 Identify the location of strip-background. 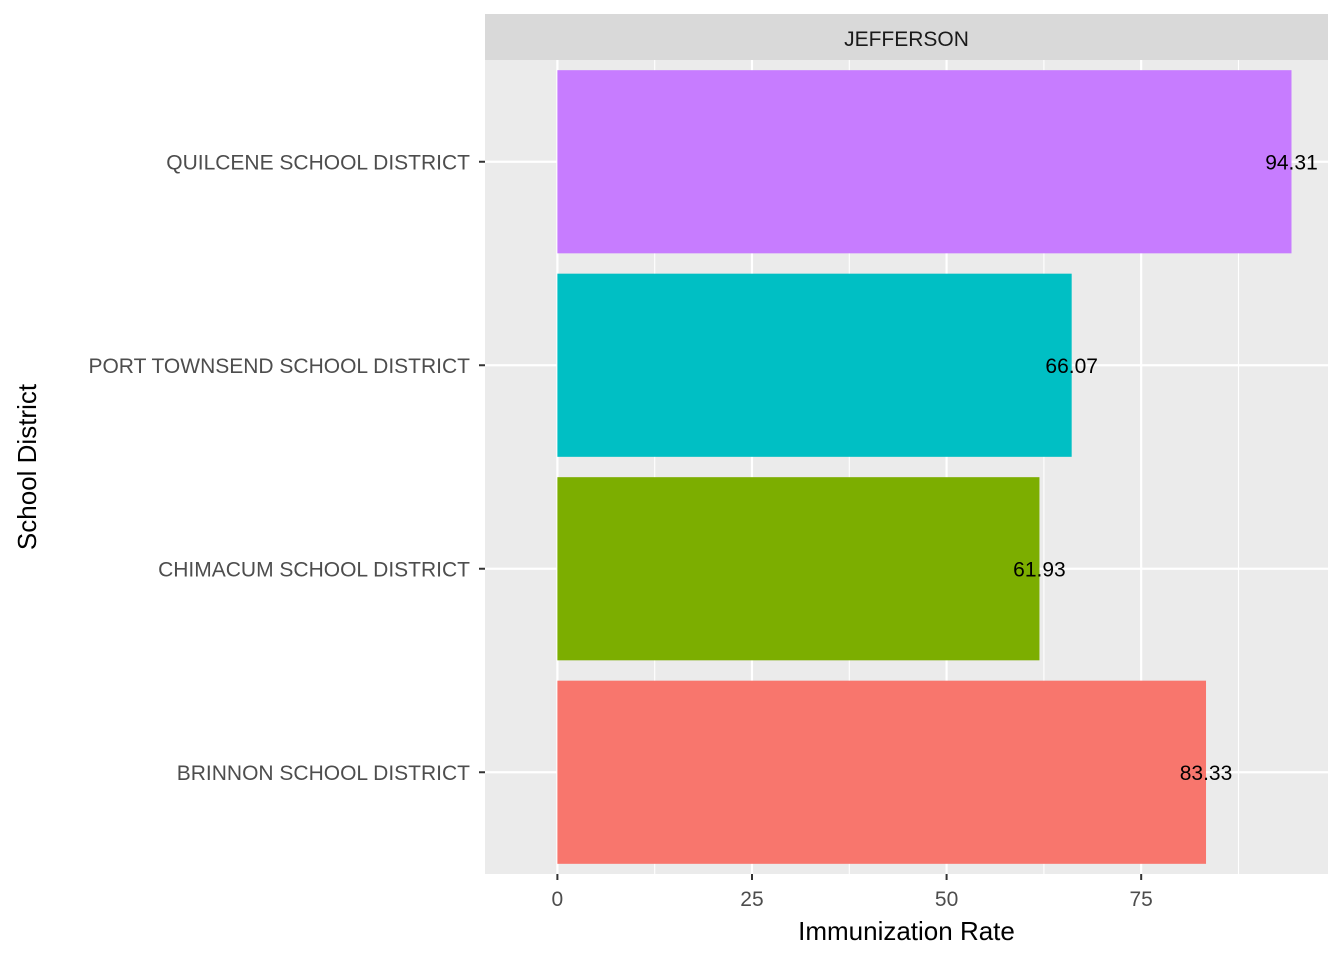
(906, 37).